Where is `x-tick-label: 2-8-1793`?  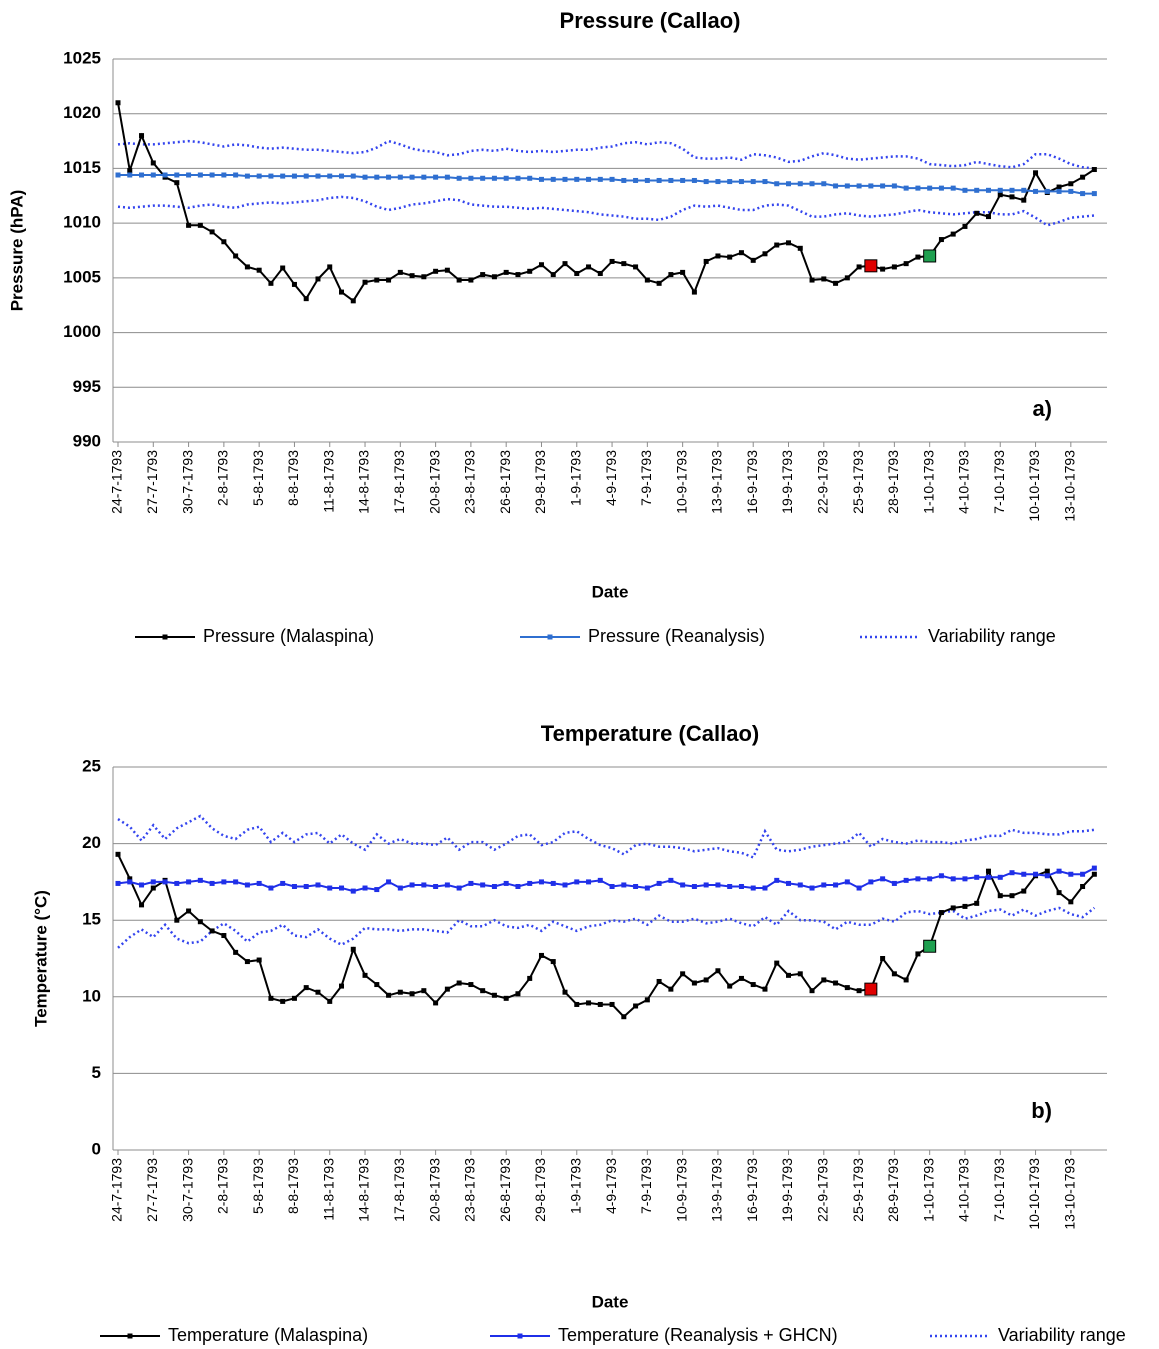
x-tick-label: 2-8-1793 is located at coordinates (223, 1186).